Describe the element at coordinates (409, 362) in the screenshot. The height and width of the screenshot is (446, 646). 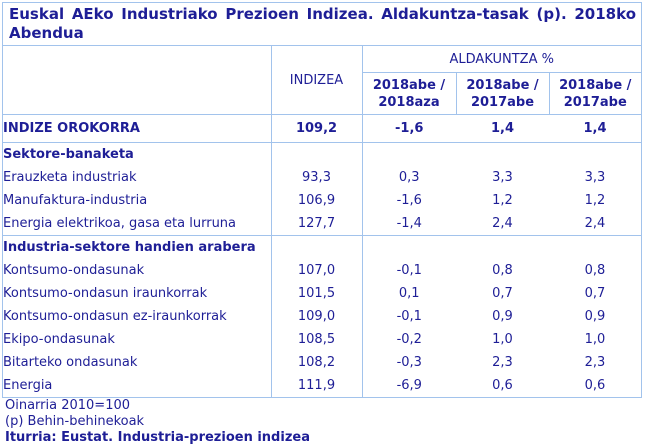
I see `cell-change-value: -0,3` at that location.